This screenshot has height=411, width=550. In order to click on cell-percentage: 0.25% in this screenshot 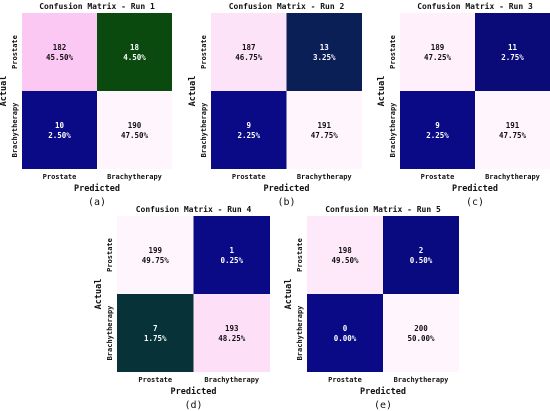, I will do `click(231, 260)`.